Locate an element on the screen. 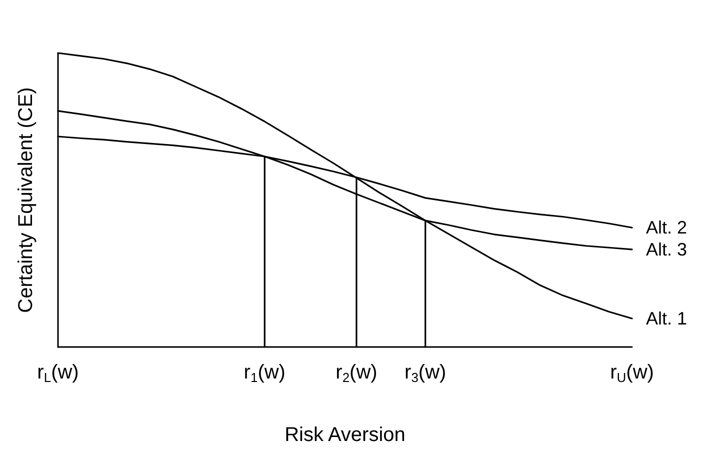 The width and height of the screenshot is (711, 464). x-axis-title: Risk Aversion is located at coordinates (345, 435).